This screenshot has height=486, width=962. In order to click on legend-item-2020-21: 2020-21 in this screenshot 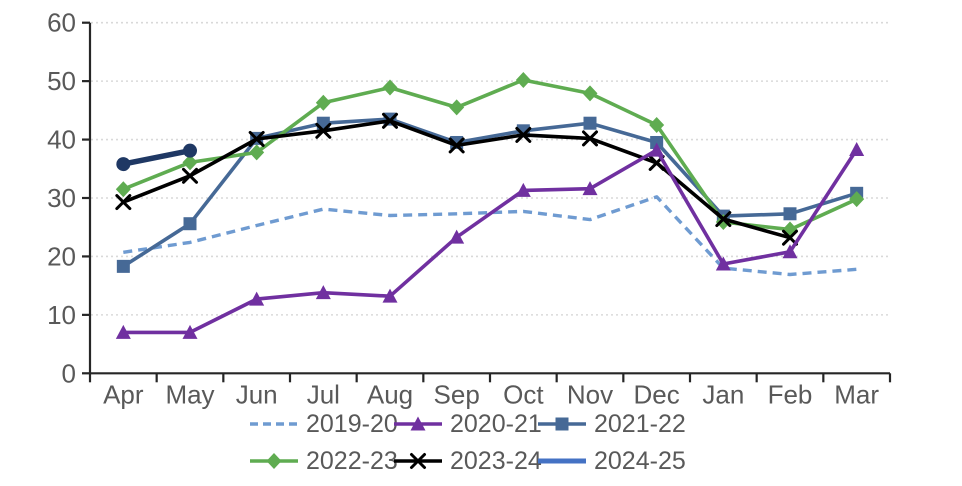, I will do `click(468, 424)`.